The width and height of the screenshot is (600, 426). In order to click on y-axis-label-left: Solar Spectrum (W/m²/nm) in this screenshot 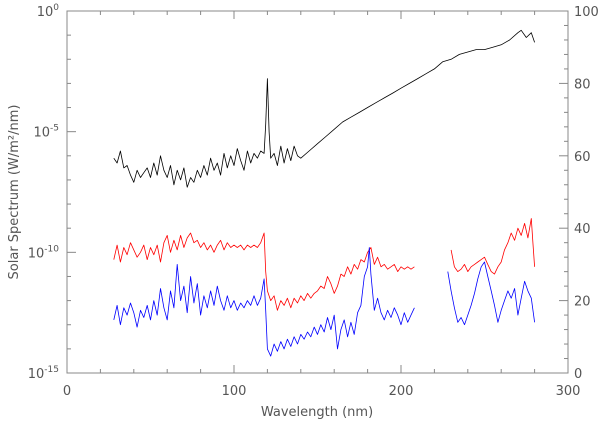, I will do `click(14, 192)`.